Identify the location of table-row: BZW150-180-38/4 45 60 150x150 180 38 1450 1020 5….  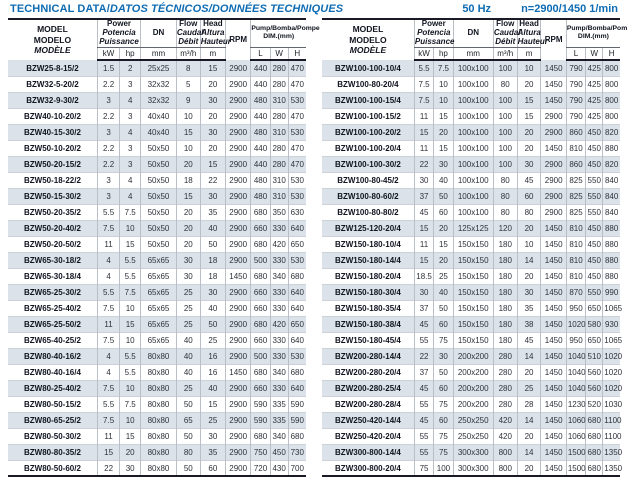
(471, 324).